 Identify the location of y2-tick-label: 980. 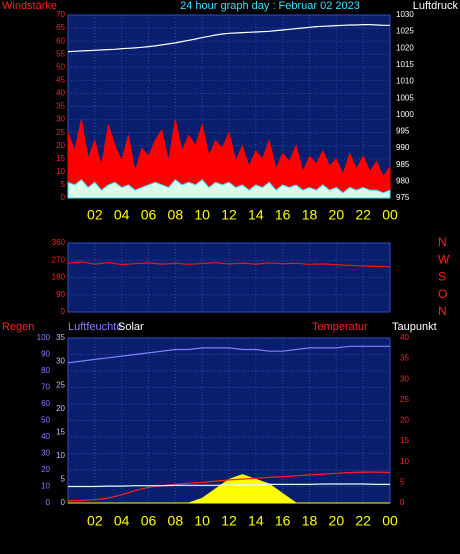
(403, 180).